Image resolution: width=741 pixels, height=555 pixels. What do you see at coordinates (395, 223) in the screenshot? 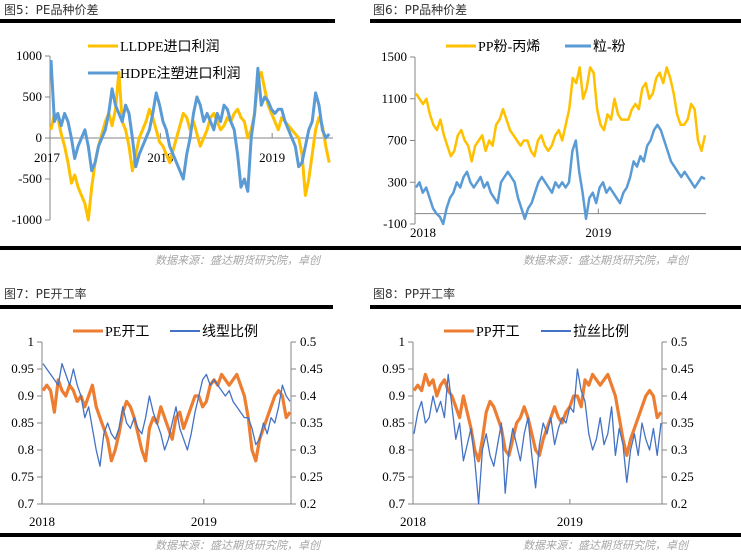
I see `y-tick-label: -100` at bounding box center [395, 223].